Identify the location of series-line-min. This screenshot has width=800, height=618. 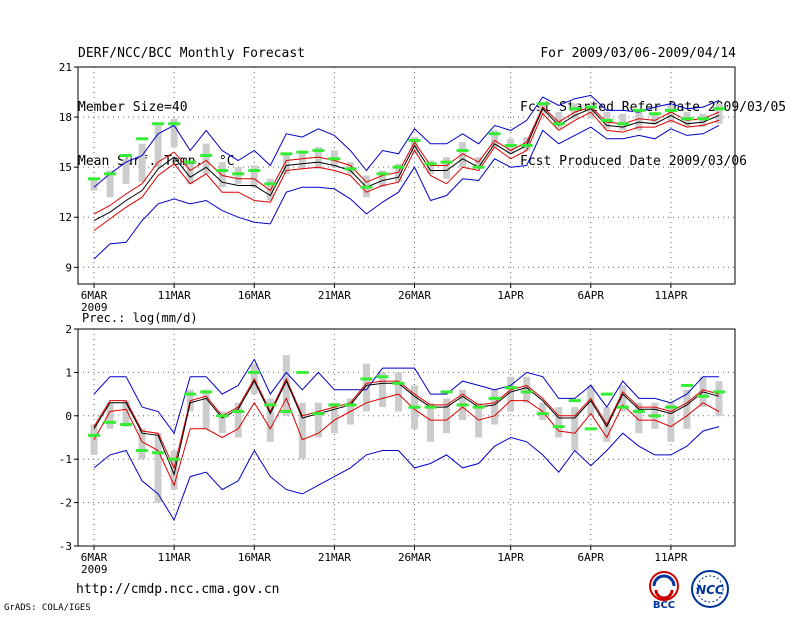
(406, 474).